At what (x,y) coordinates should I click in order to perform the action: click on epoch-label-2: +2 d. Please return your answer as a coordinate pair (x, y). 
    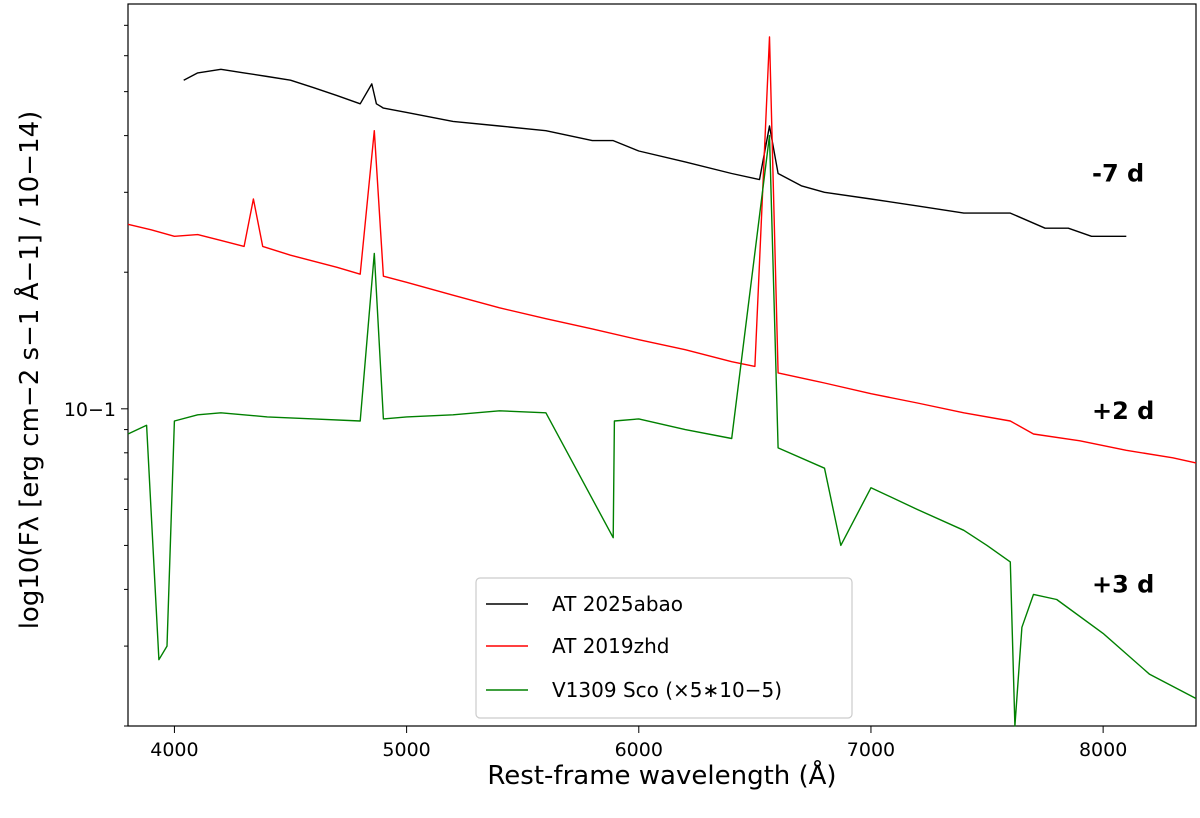
    Looking at the image, I should click on (1123, 411).